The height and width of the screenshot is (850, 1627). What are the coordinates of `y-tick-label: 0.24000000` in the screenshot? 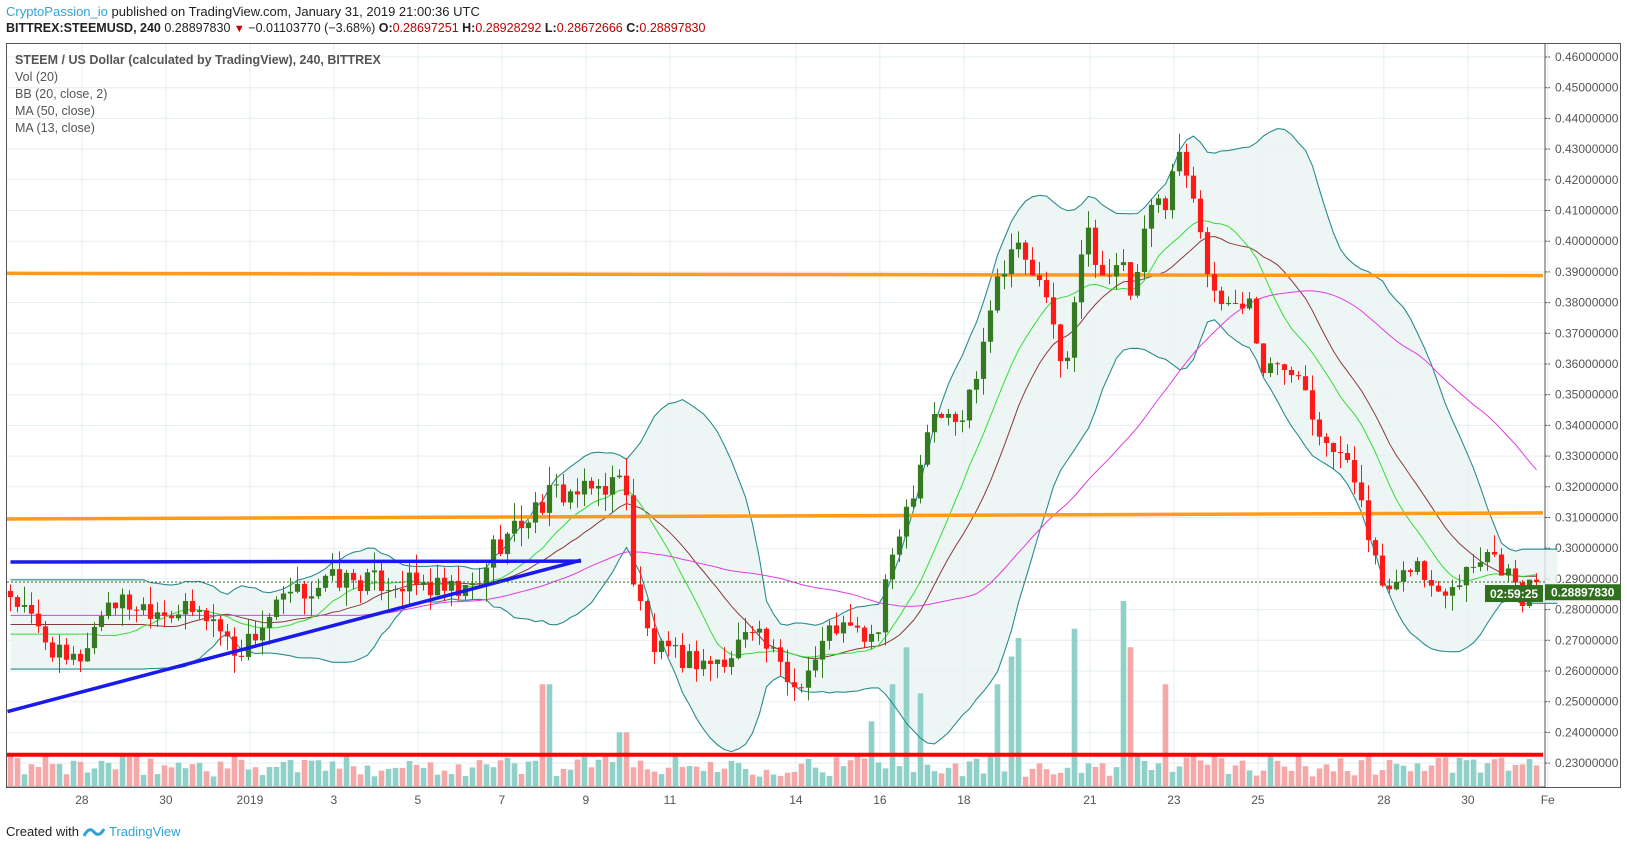 It's located at (1587, 732).